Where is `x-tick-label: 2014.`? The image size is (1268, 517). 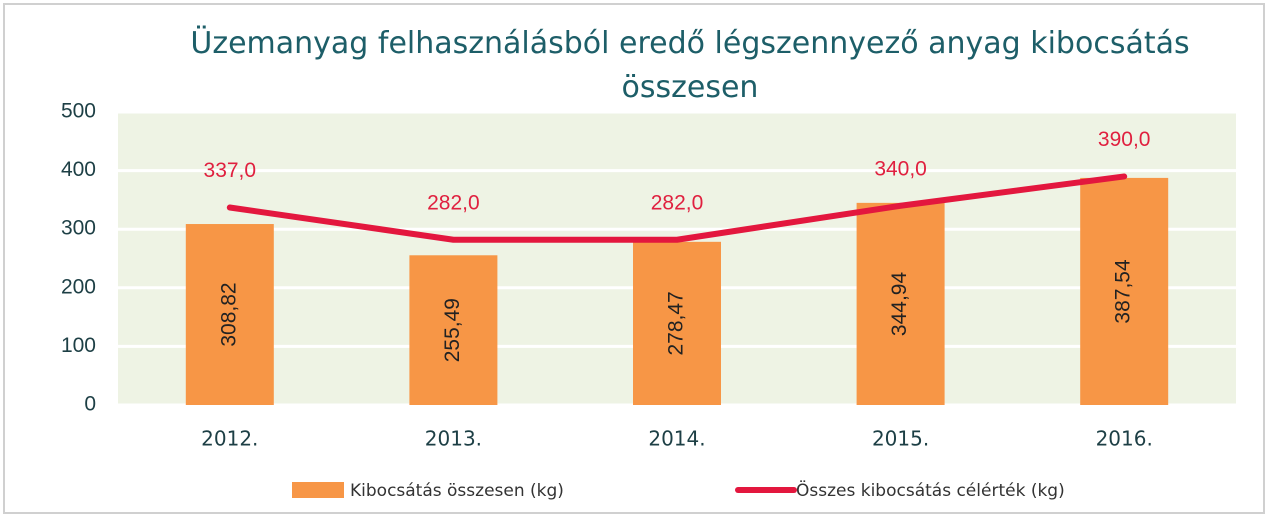 x-tick-label: 2014. is located at coordinates (676, 439).